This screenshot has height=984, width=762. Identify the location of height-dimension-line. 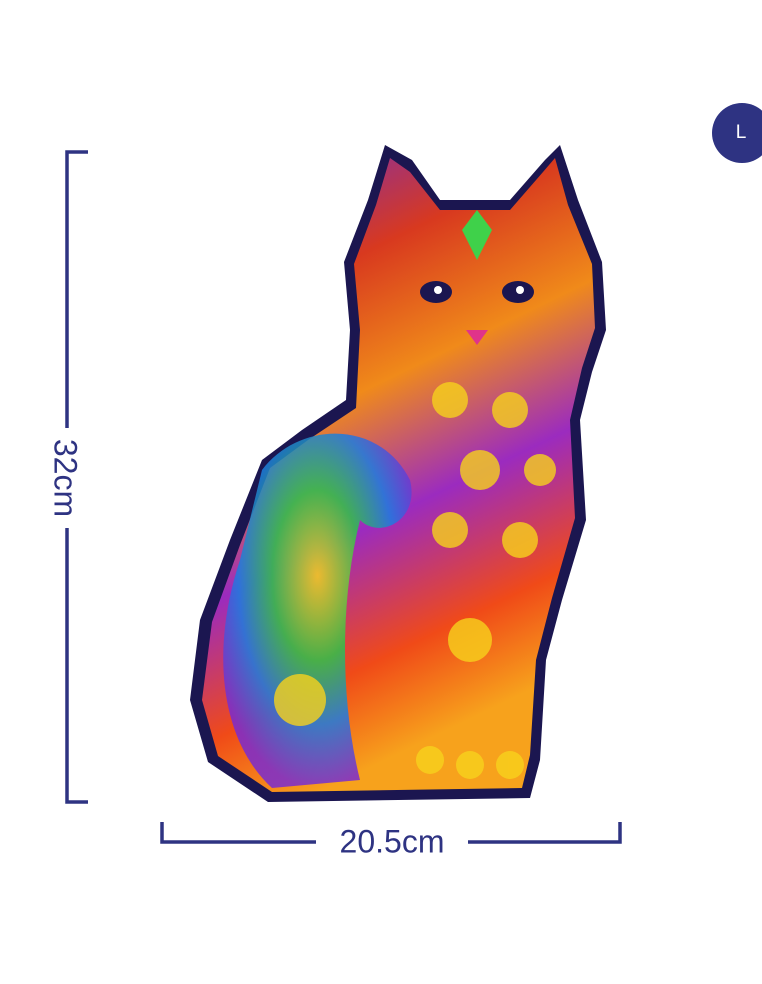
(76, 477).